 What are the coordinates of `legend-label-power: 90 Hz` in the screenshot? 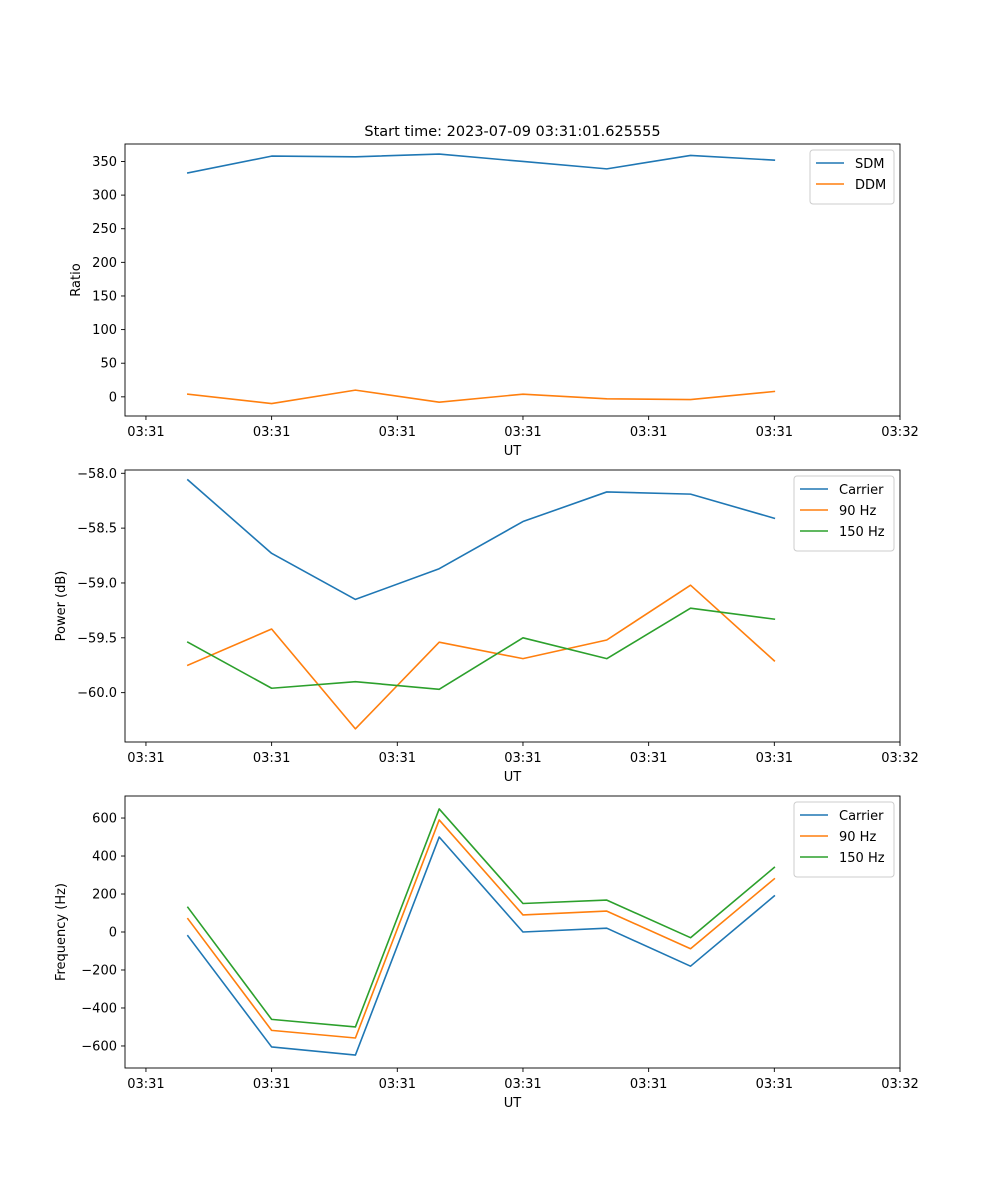 It's located at (857, 511).